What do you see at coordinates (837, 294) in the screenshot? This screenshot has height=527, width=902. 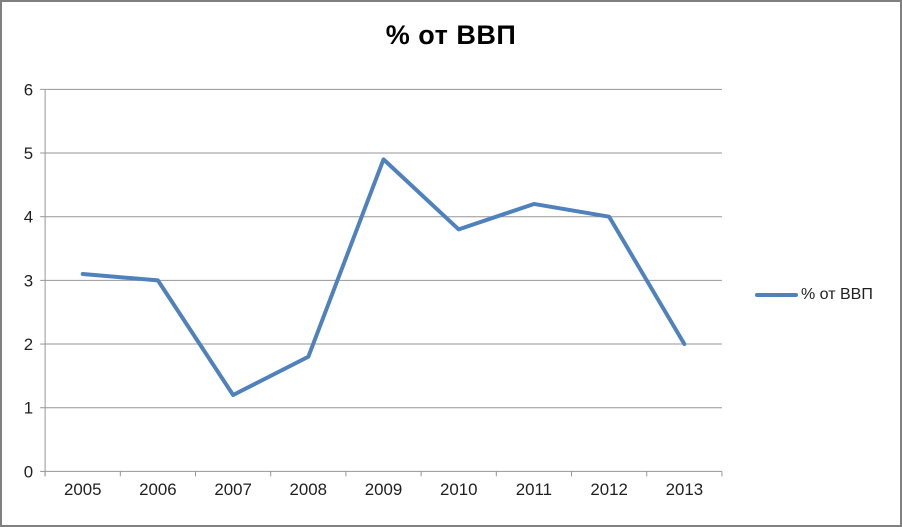 I see `legend-label: % от ВВП` at bounding box center [837, 294].